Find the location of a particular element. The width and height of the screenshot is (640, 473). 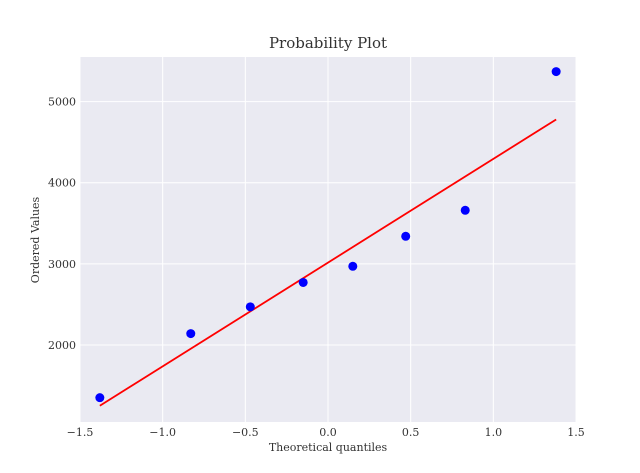

x-tick-label: −1.5 is located at coordinates (80, 432).